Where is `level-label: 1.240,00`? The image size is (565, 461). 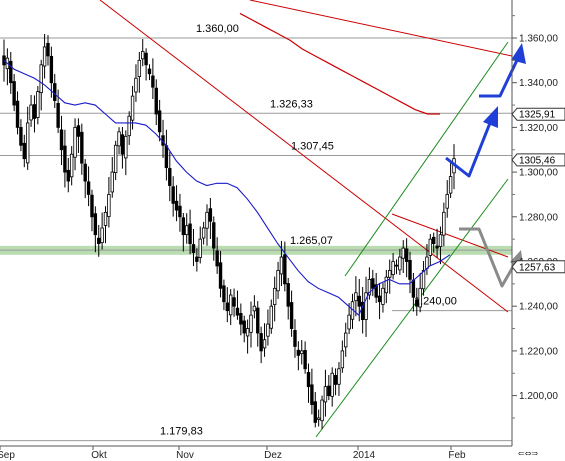
level-label: 1.240,00 is located at coordinates (435, 302).